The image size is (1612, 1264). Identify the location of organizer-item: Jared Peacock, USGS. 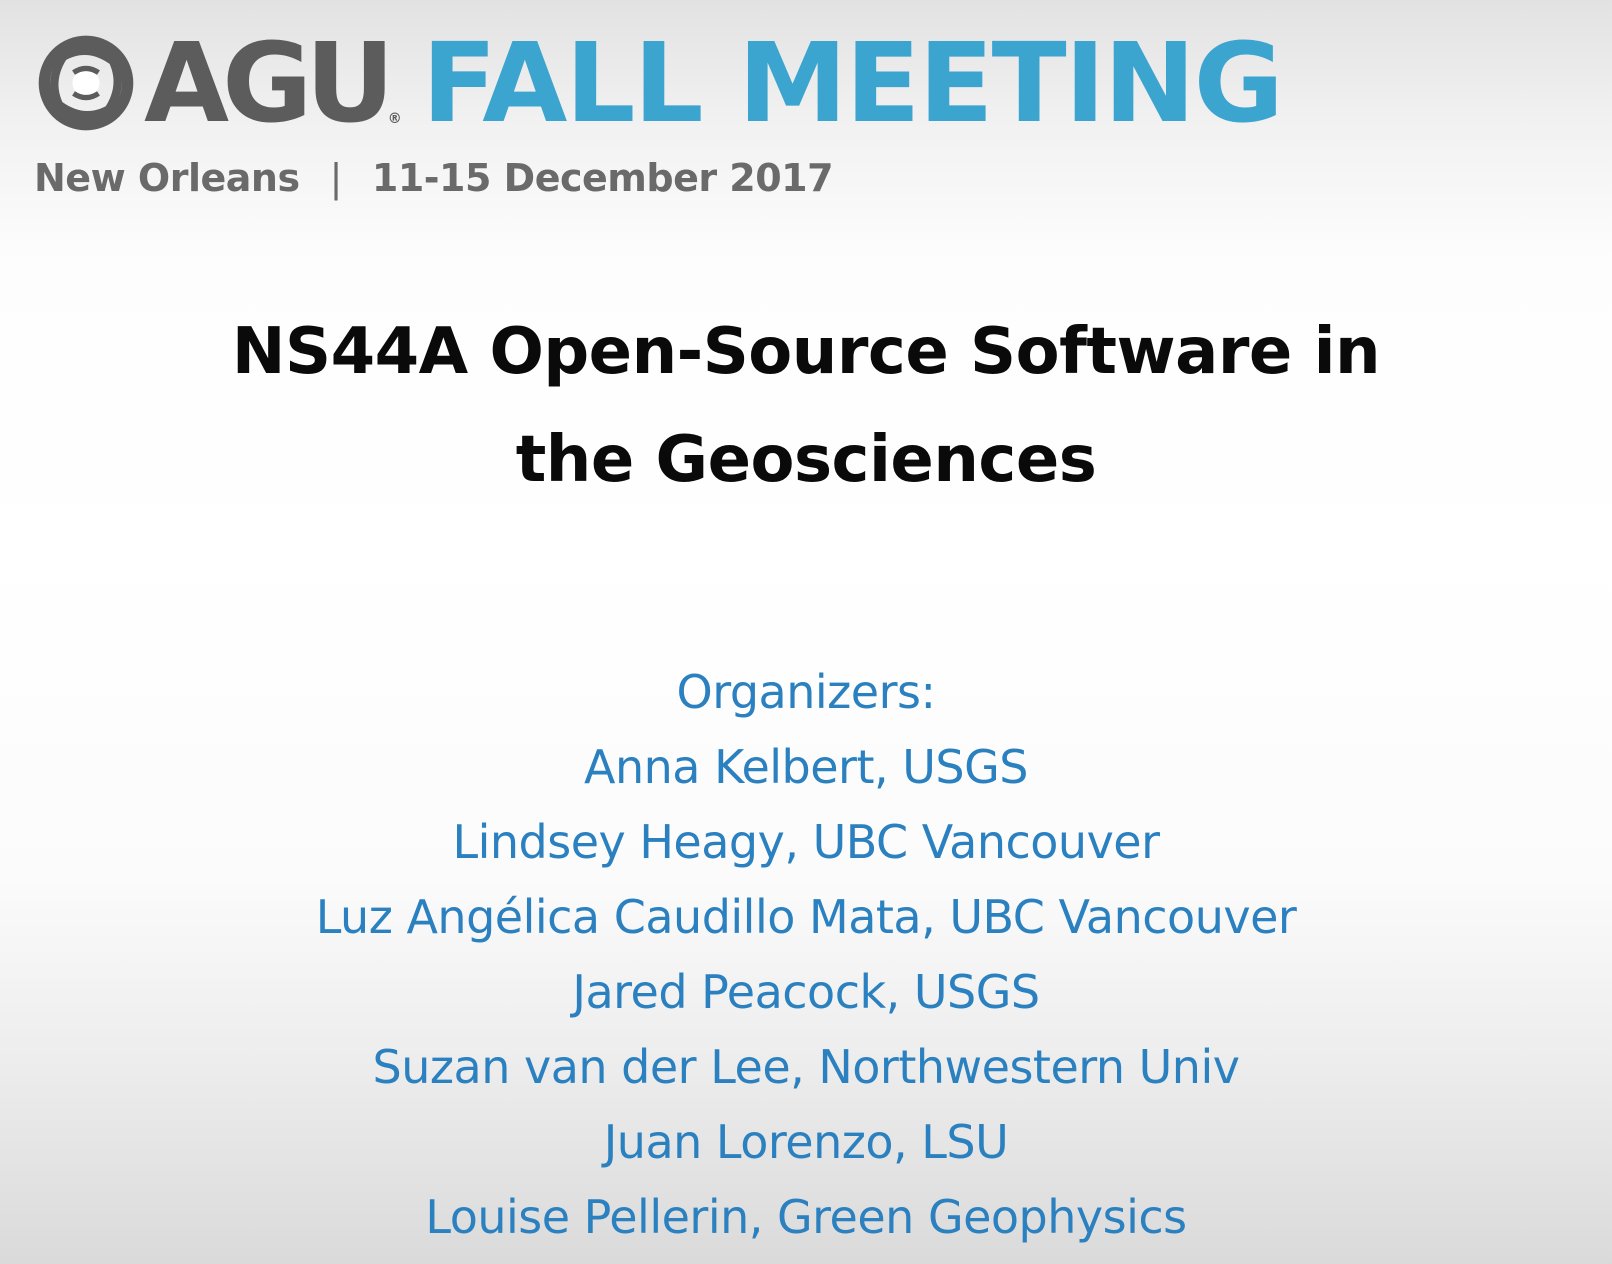
(806, 992).